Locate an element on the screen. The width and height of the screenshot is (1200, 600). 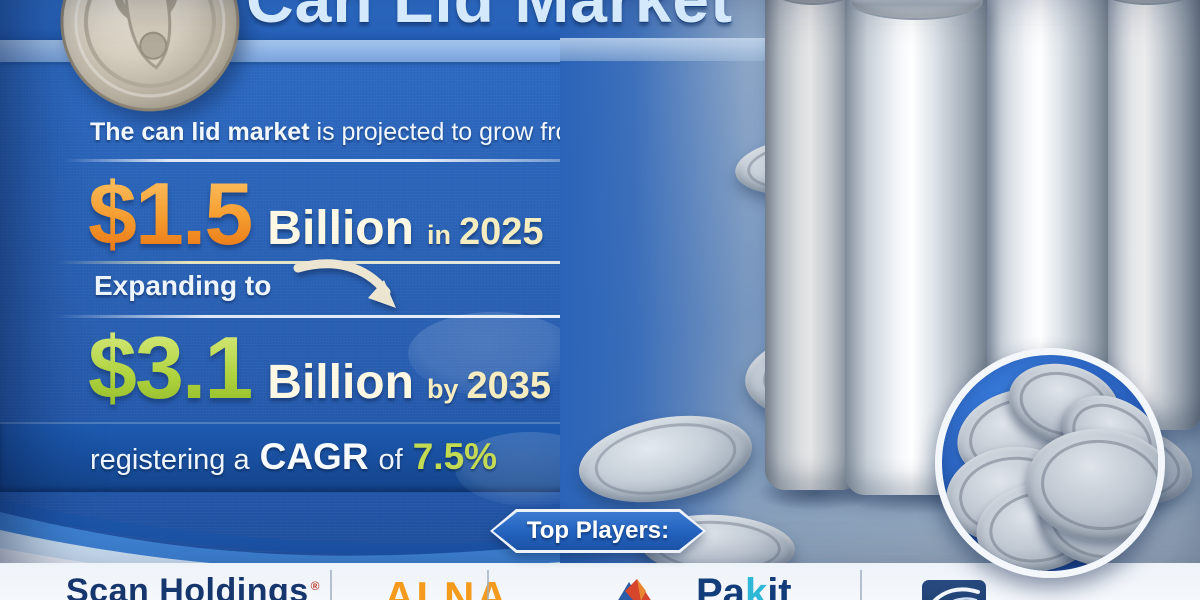
scan-holdings-text: Scan Holdings is located at coordinates (187, 586).